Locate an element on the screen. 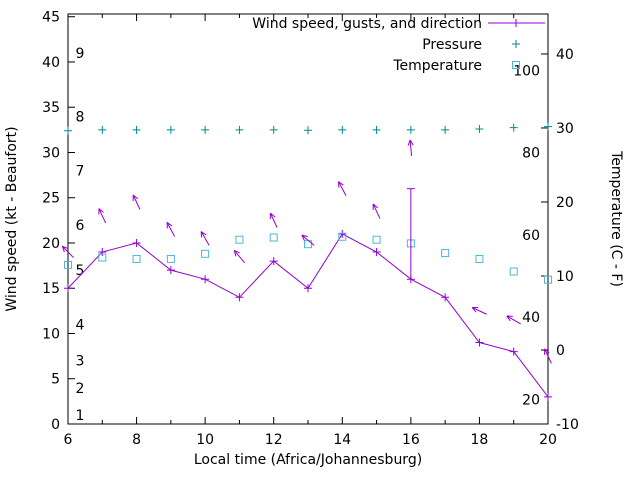 This screenshot has height=480, width=640. svg-text: 18 is located at coordinates (480, 440).